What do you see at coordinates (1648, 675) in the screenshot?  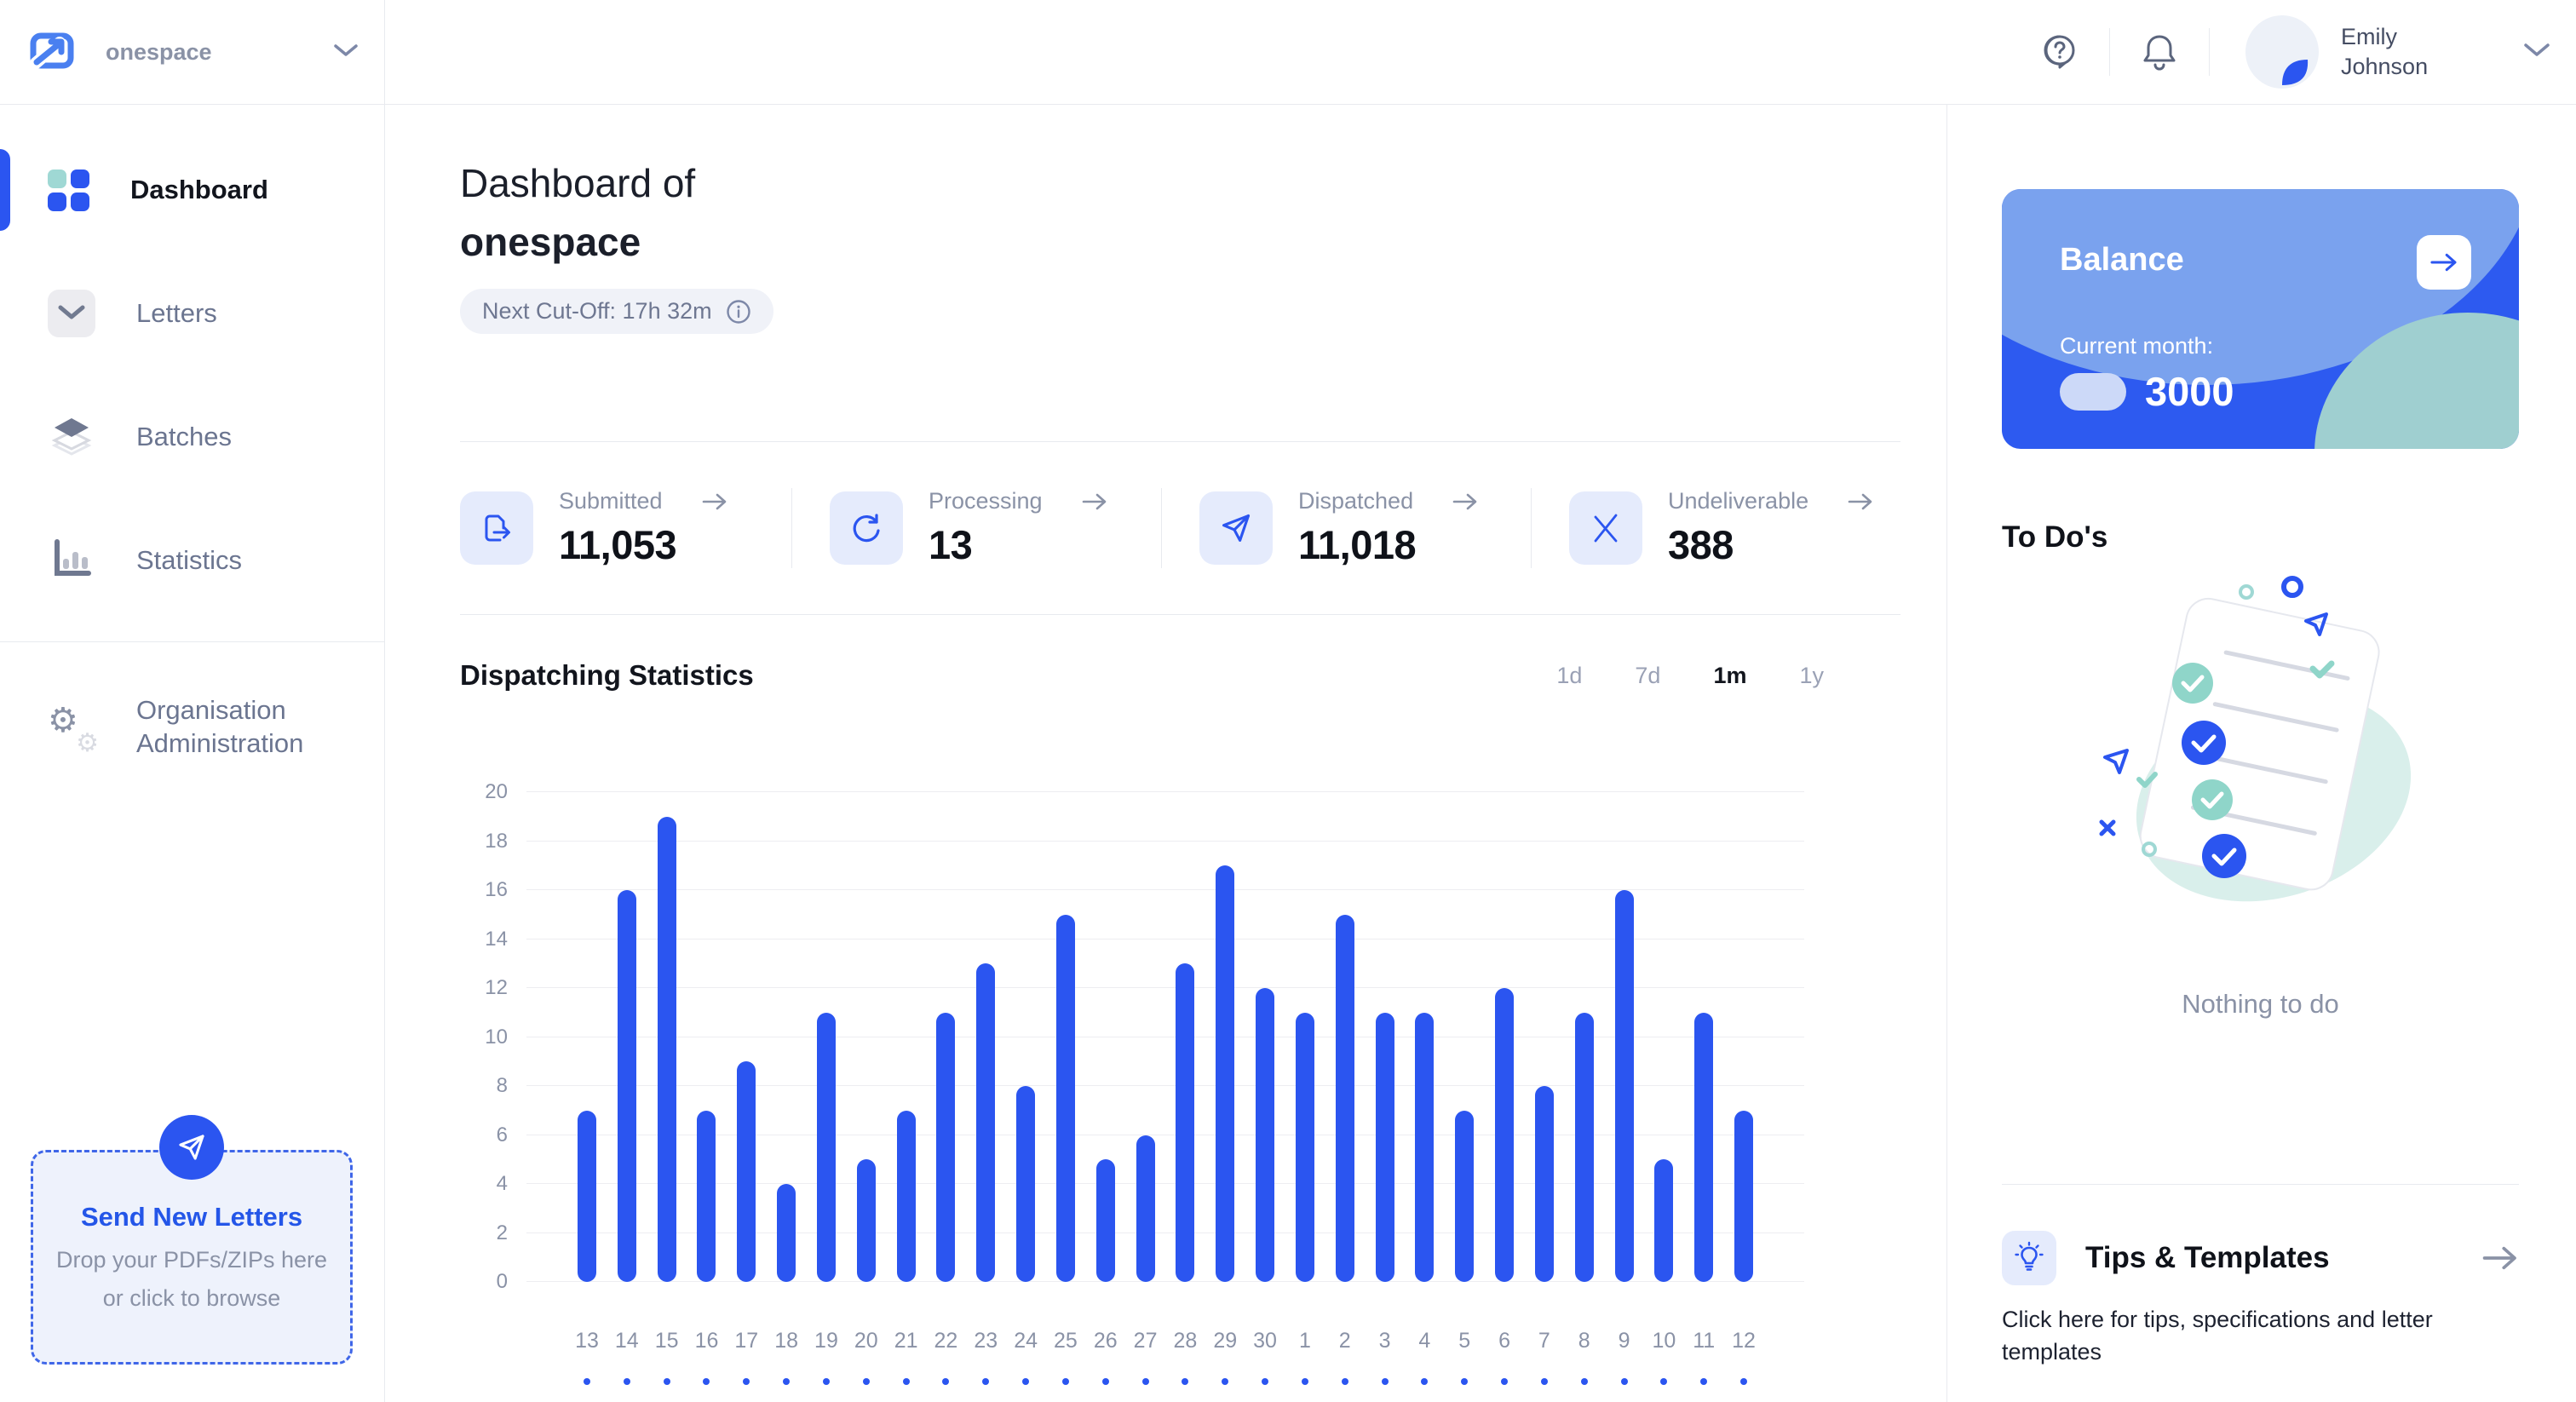 I see `range-7d: 7d` at bounding box center [1648, 675].